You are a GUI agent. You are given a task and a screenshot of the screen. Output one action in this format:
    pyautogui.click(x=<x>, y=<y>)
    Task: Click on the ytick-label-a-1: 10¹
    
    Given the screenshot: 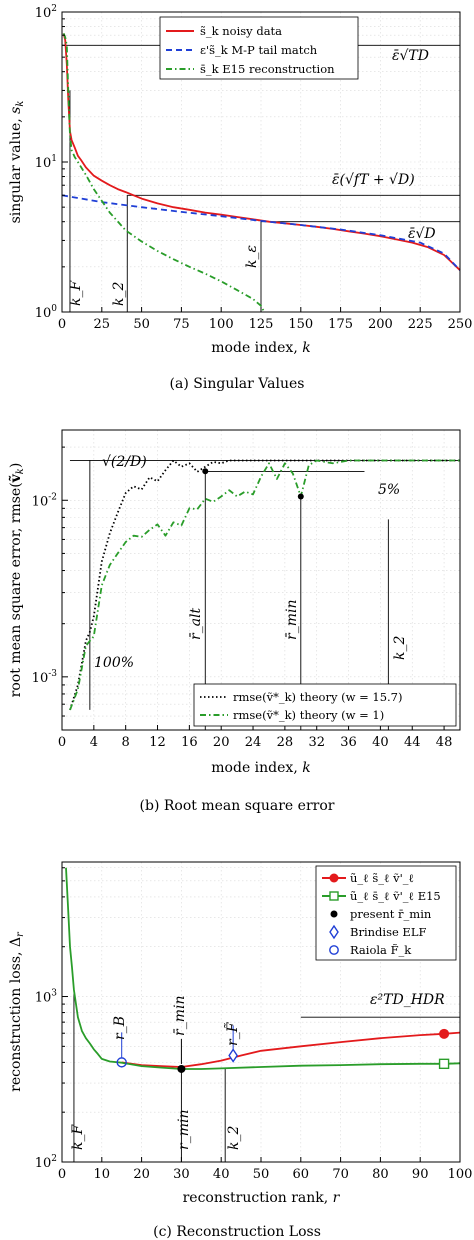 What is the action you would take?
    pyautogui.click(x=46, y=162)
    